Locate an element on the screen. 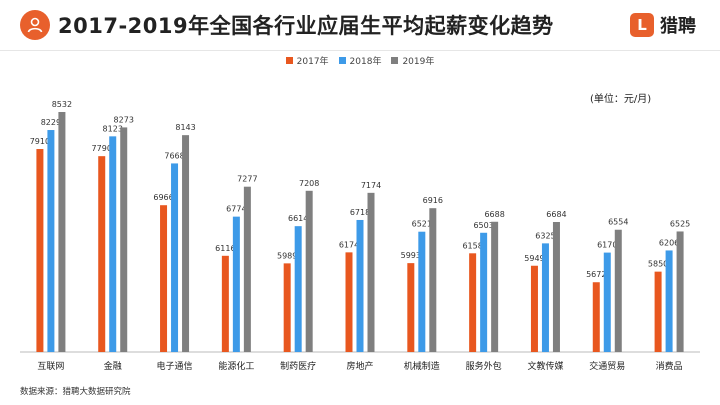 This screenshot has width=720, height=405. data-label: 6718 is located at coordinates (360, 212).